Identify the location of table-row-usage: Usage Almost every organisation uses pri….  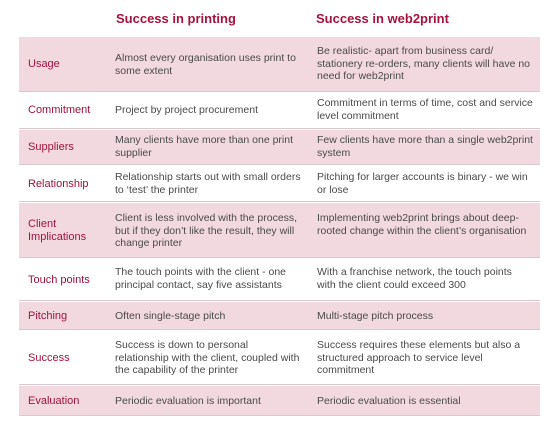
(279, 64).